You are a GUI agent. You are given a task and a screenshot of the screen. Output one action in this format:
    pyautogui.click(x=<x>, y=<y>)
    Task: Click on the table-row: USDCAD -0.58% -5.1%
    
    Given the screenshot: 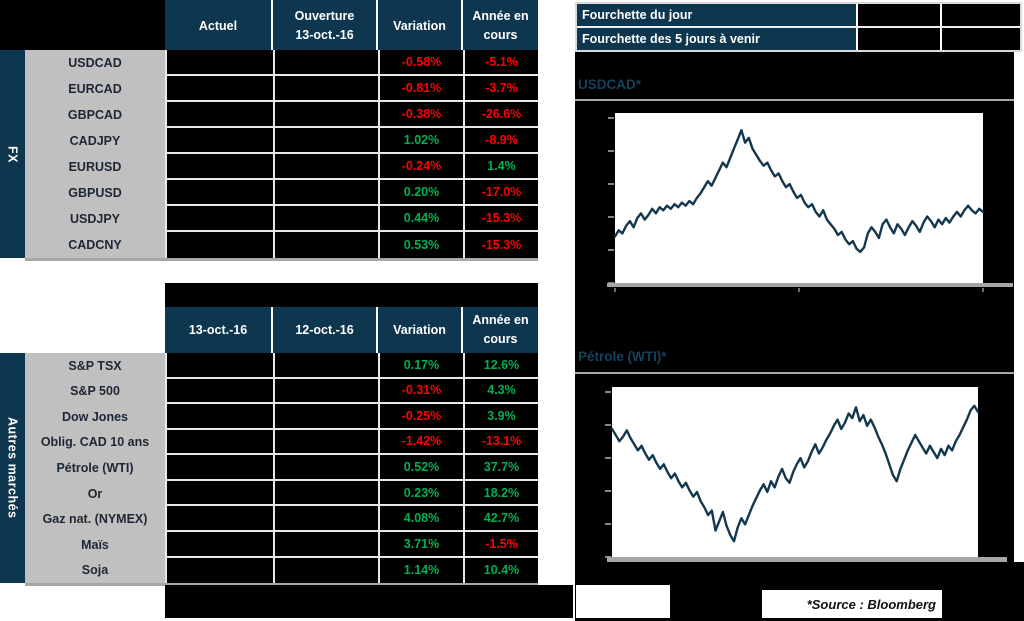 What is the action you would take?
    pyautogui.click(x=281, y=63)
    